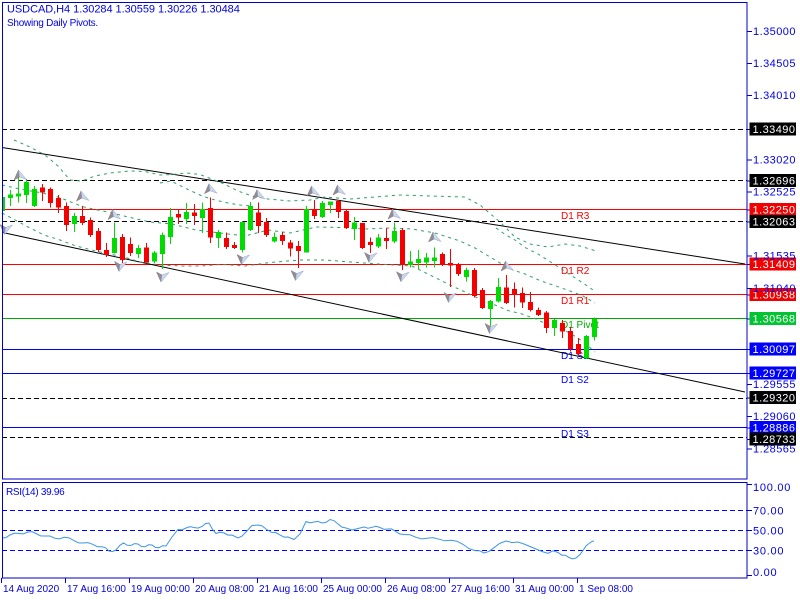 The width and height of the screenshot is (800, 600). Describe the element at coordinates (774, 417) in the screenshot. I see `svg-text: 1.29060` at that location.